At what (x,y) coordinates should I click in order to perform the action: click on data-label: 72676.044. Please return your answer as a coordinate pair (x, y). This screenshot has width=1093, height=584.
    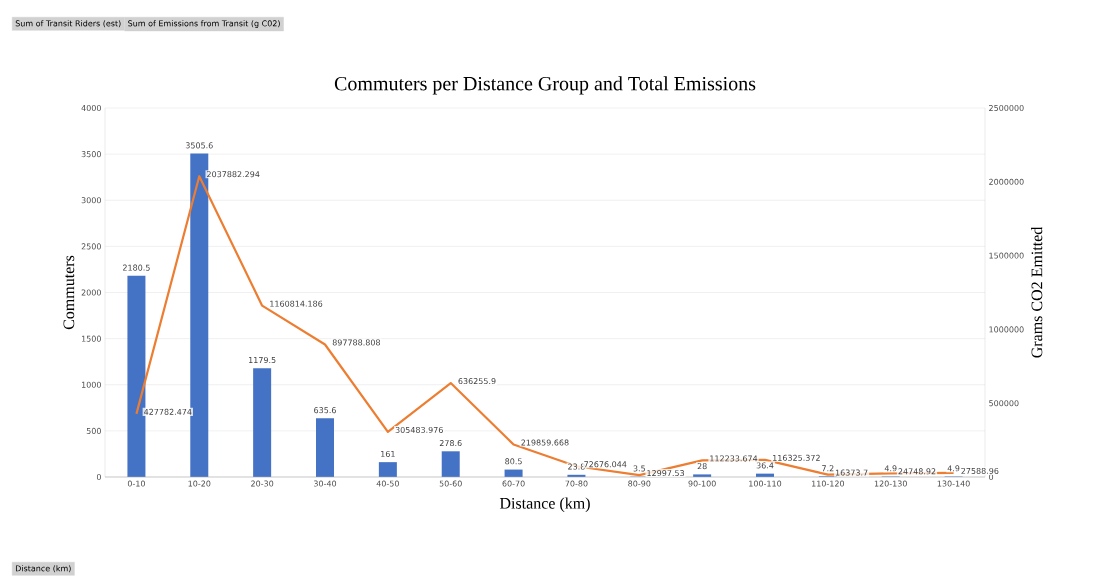
    Looking at the image, I should click on (605, 464).